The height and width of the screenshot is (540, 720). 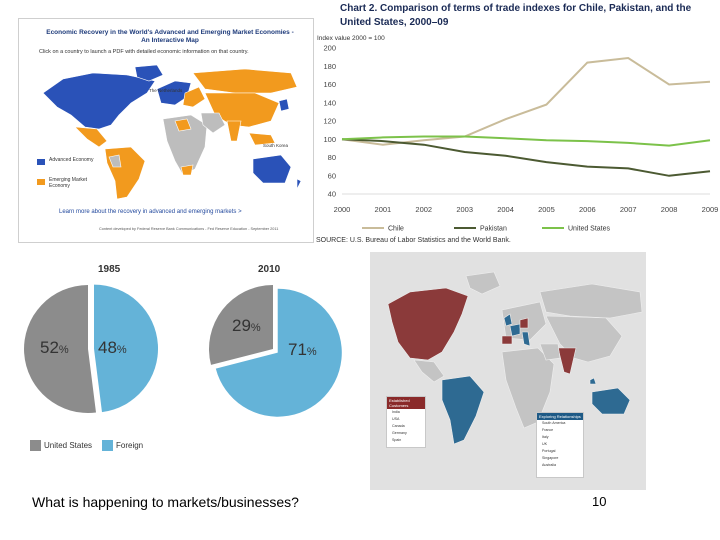 What do you see at coordinates (550, 352) in the screenshot?
I see `map2-middle-east` at bounding box center [550, 352].